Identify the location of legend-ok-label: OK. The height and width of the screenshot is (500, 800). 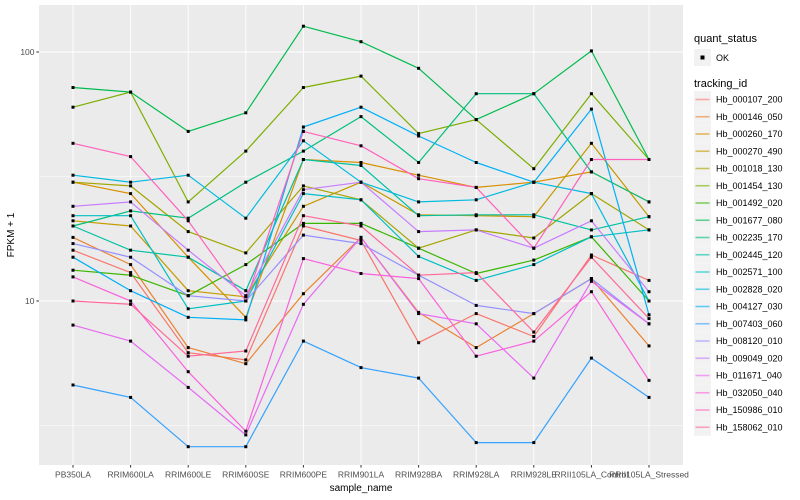
(722, 58).